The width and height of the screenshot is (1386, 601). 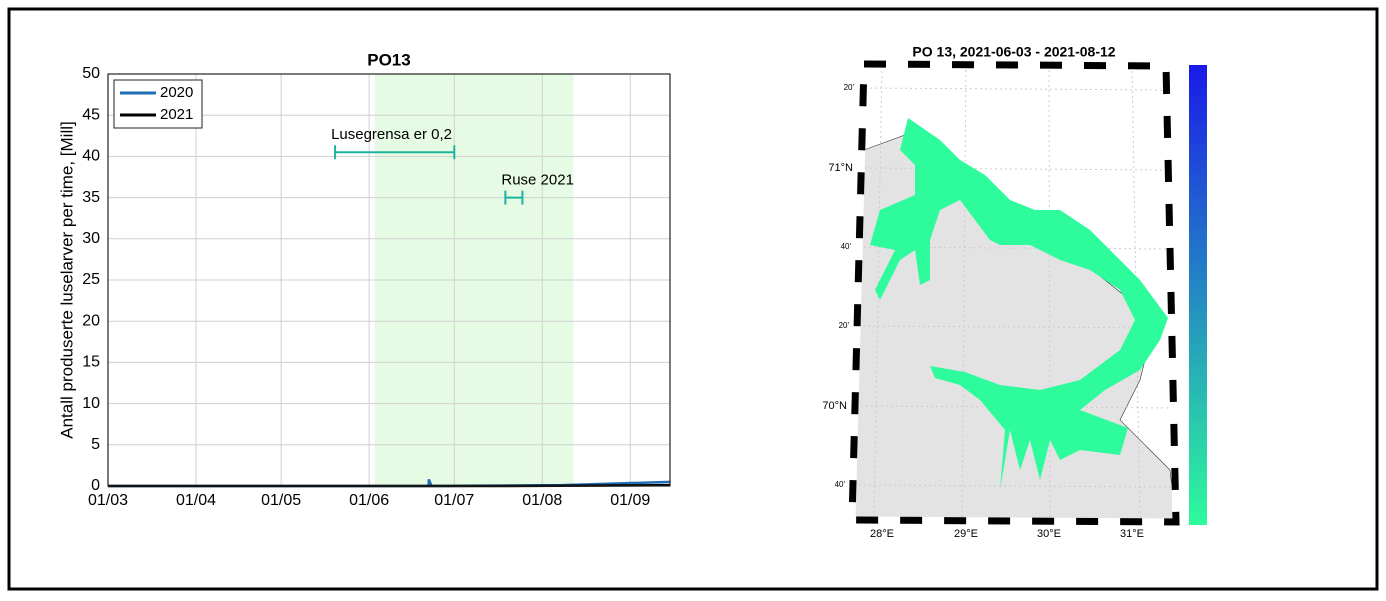 I want to click on lon-label: 30°E, so click(x=1049, y=534).